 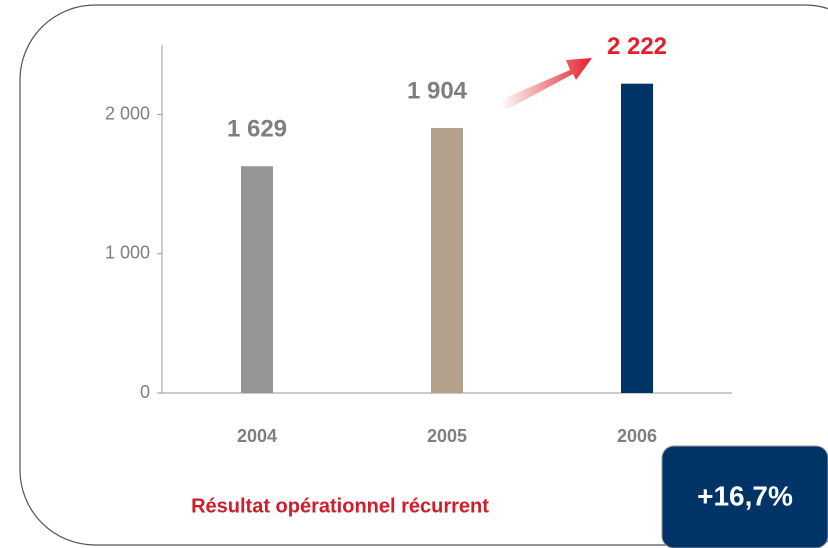 What do you see at coordinates (637, 436) in the screenshot?
I see `x-tick-label: 2006` at bounding box center [637, 436].